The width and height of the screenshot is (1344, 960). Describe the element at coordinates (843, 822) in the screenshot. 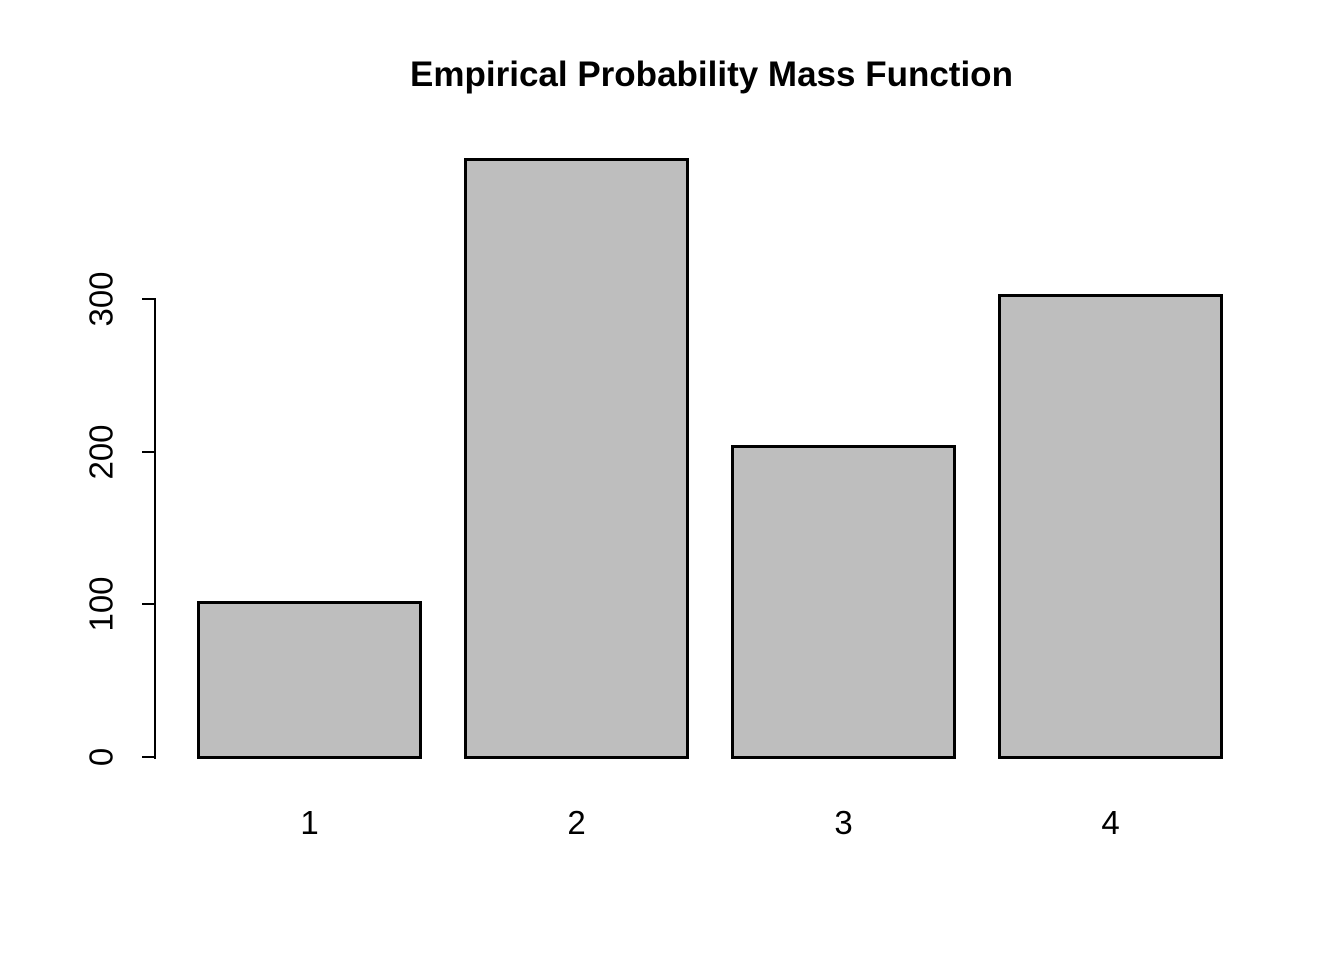

I see `x-axis-label: 3` at that location.